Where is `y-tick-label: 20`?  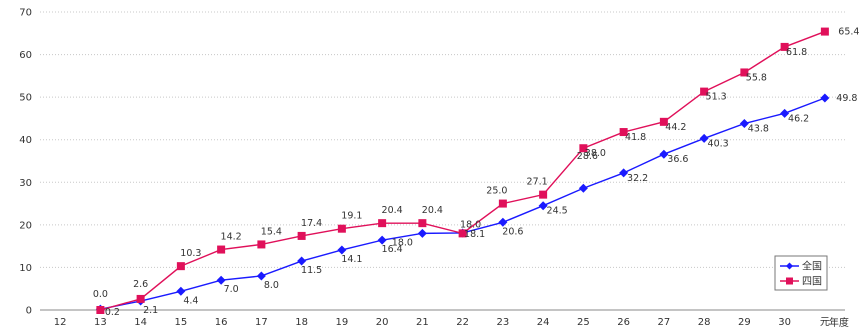 y-tick-label: 20 is located at coordinates (25, 225).